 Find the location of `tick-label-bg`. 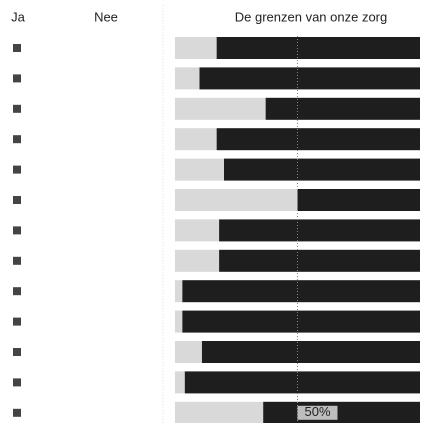

tick-label-bg is located at coordinates (317, 412).